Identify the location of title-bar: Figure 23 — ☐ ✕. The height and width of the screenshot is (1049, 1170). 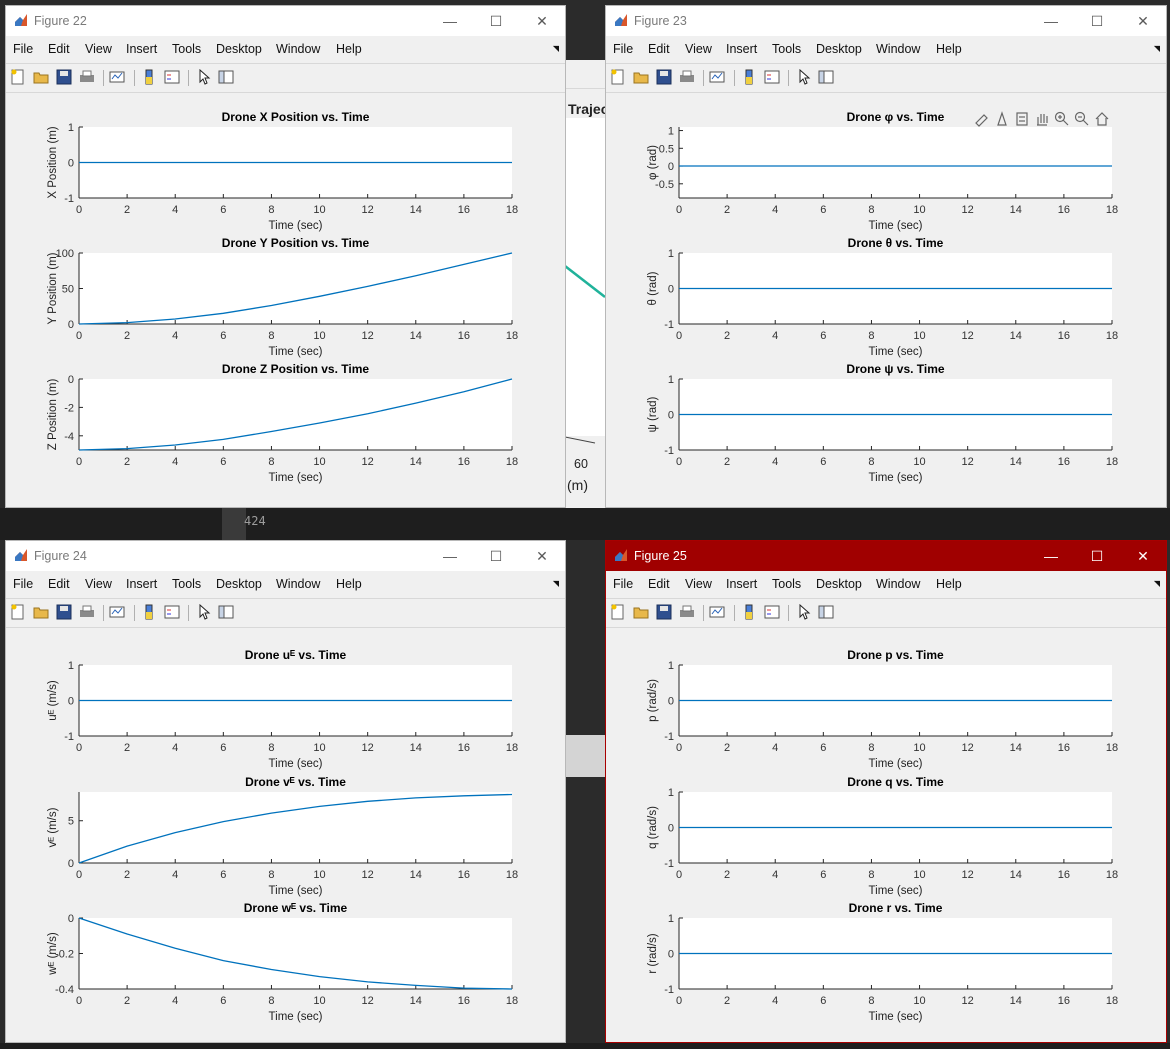
(886, 21).